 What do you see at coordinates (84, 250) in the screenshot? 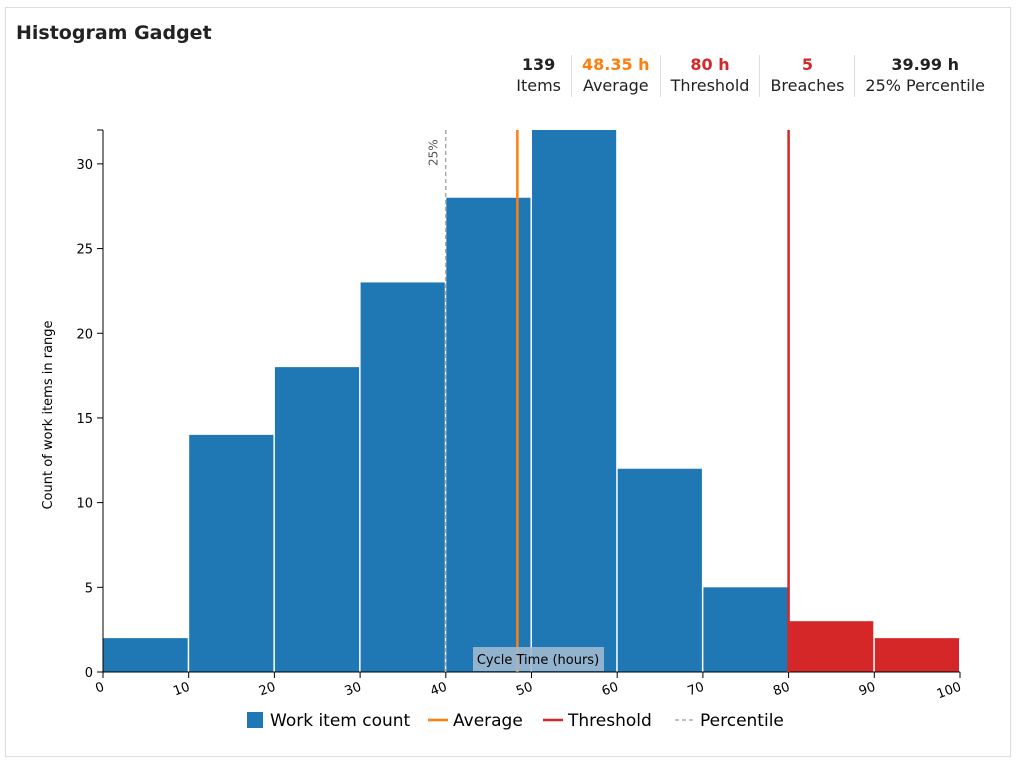
I see `y-tick-label: 25` at bounding box center [84, 250].